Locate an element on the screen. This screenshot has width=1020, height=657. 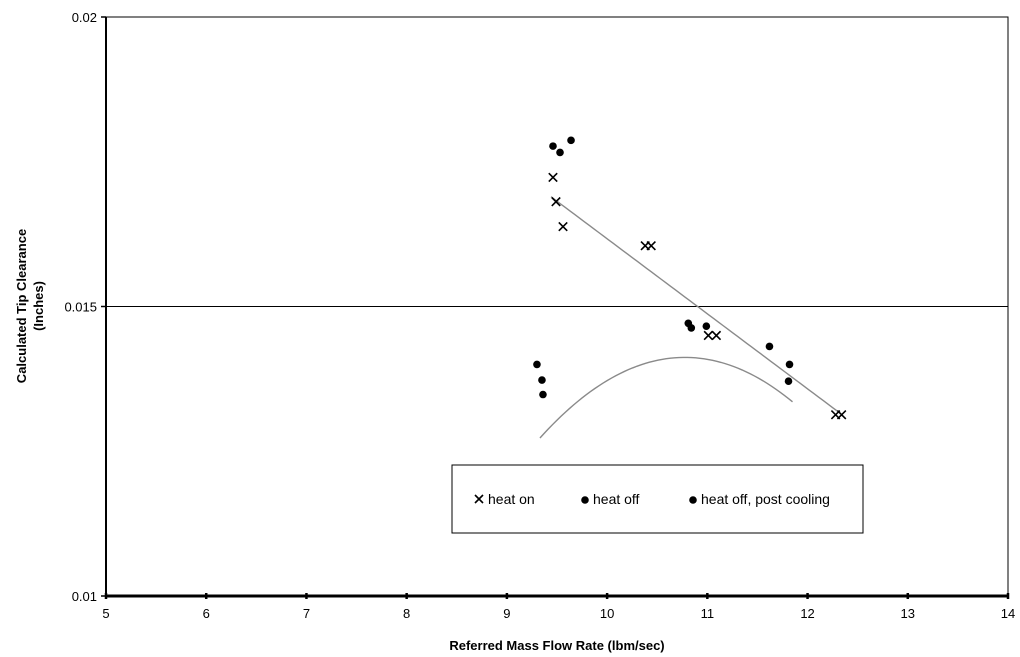
trendline-heat-on is located at coordinates (694, 304).